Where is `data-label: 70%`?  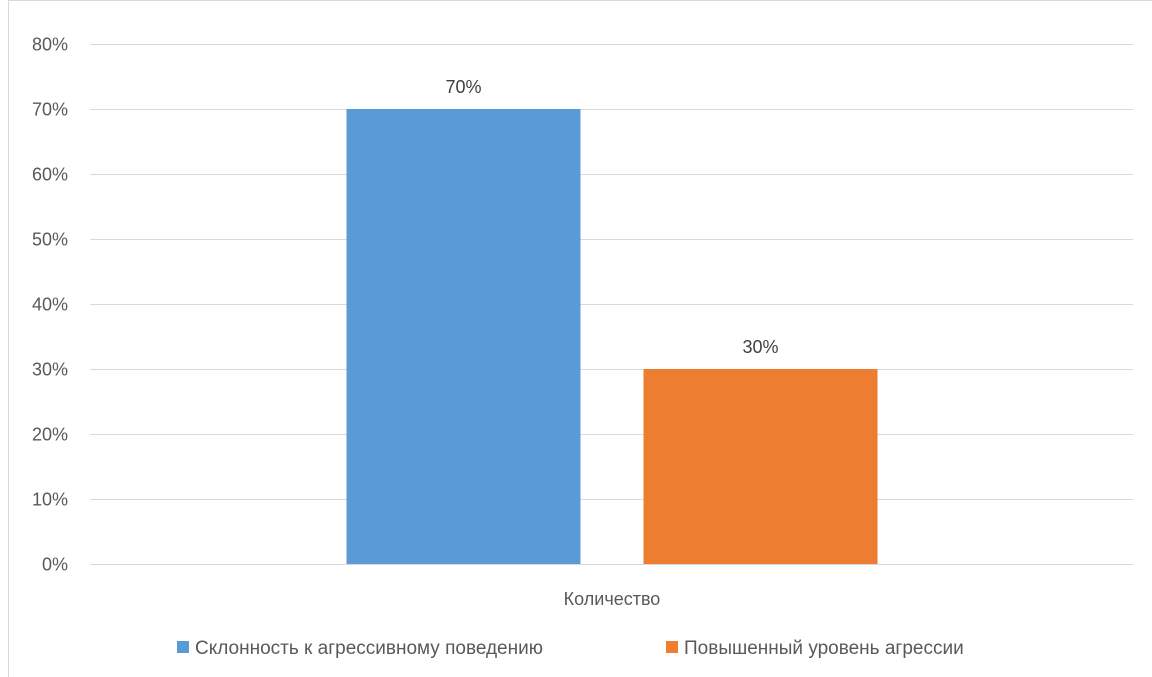 data-label: 70% is located at coordinates (463, 87).